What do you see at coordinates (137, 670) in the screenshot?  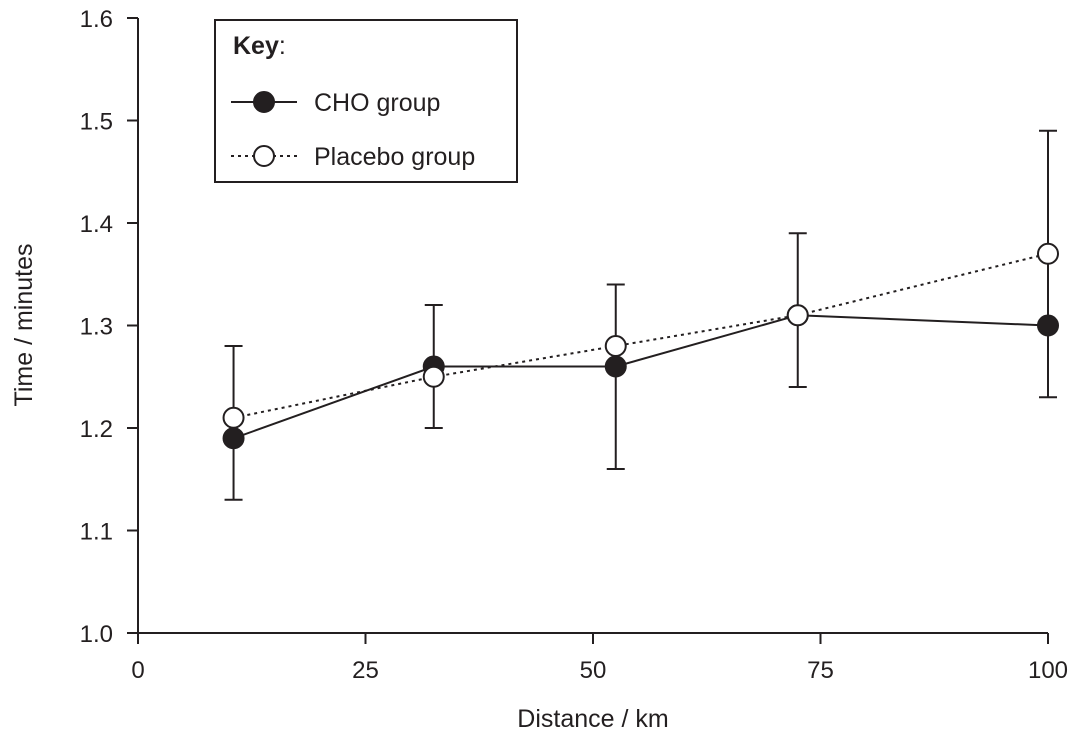 I see `x-tick-label: 0` at bounding box center [137, 670].